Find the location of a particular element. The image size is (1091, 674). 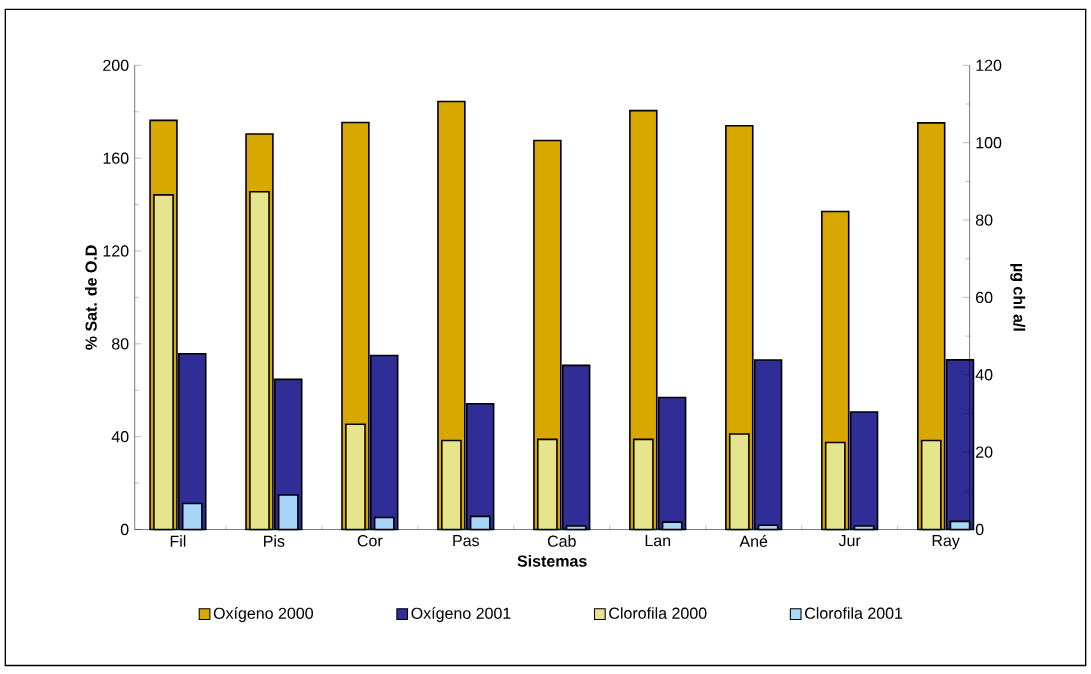

x-tick-label: Lan is located at coordinates (658, 541).